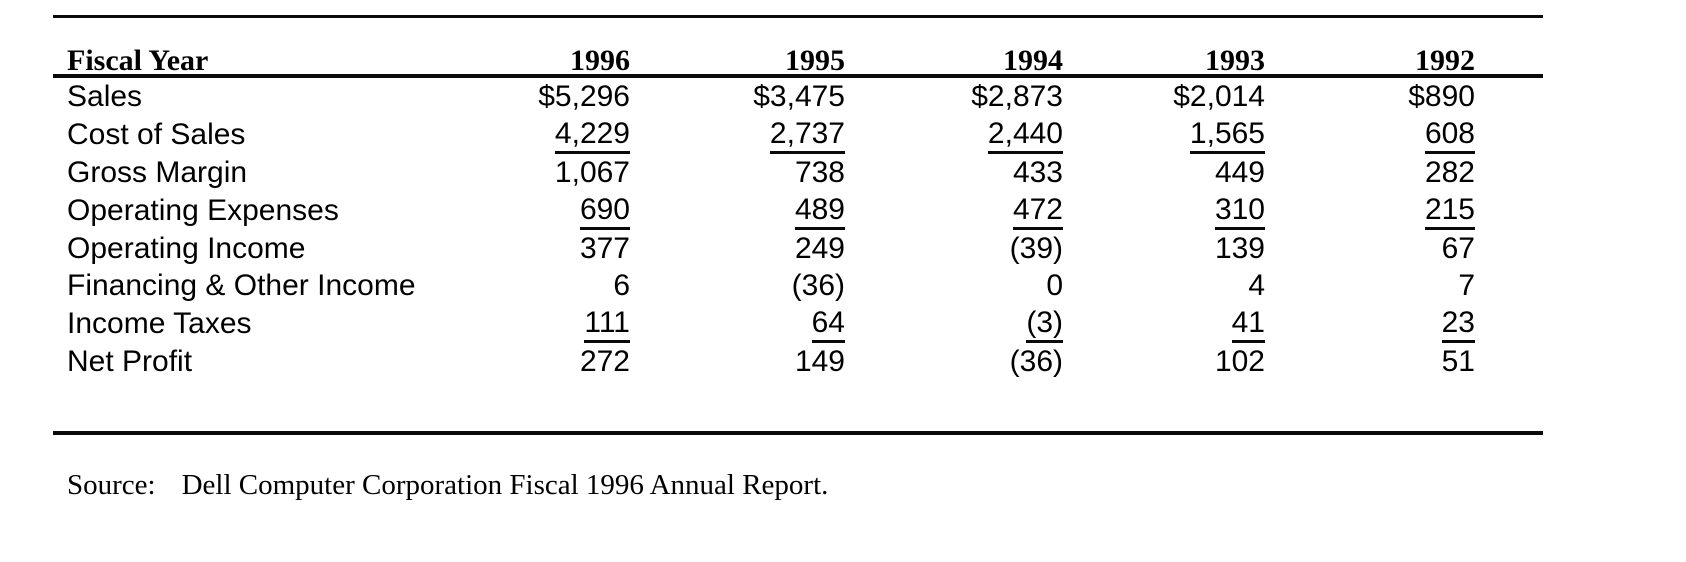 The width and height of the screenshot is (1686, 562). I want to click on cell-value: 472, so click(954, 210).